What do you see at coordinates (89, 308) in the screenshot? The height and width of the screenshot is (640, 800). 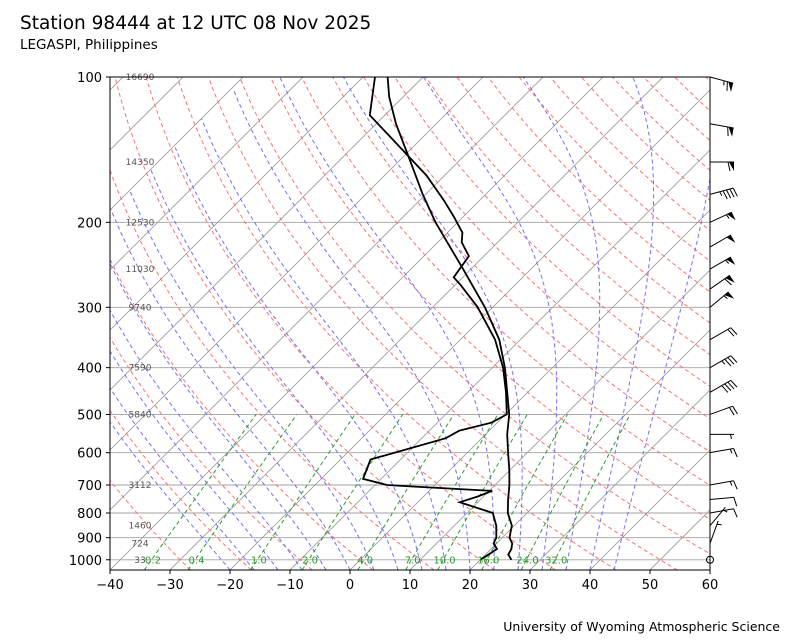 I see `y-tick-label: 300` at bounding box center [89, 308].